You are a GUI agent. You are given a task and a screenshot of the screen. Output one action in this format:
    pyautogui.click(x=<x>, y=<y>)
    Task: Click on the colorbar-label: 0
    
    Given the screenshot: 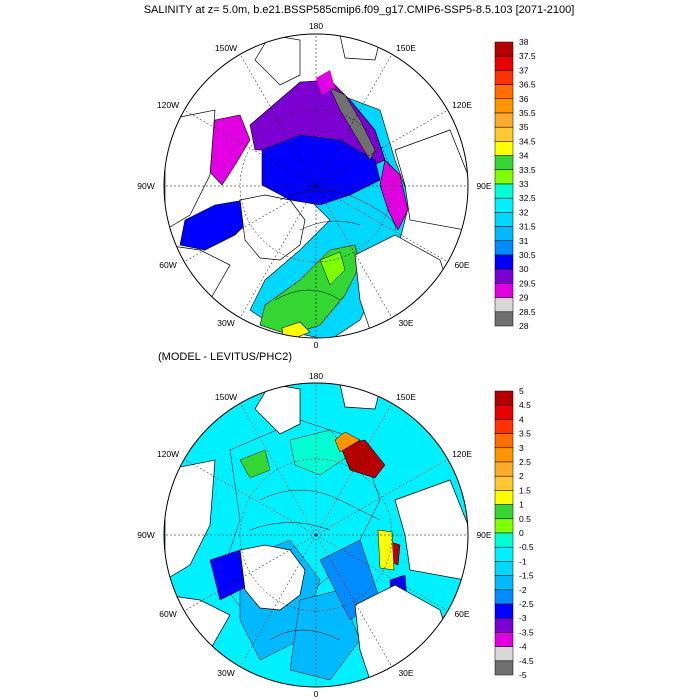 What is the action you would take?
    pyautogui.click(x=521, y=533)
    